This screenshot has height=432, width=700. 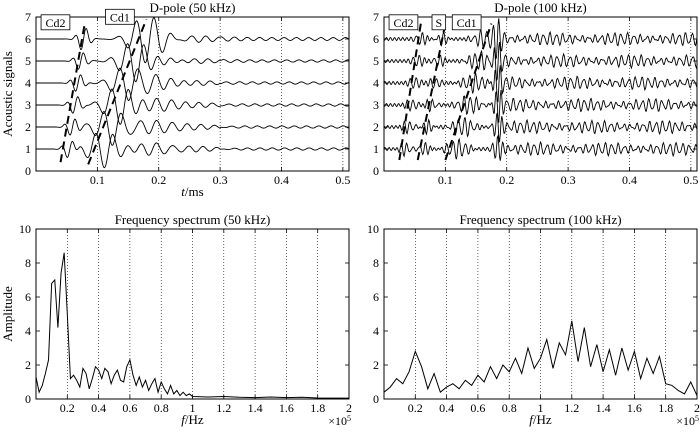 I want to click on x-axis-label: t/ms, so click(x=192, y=191).